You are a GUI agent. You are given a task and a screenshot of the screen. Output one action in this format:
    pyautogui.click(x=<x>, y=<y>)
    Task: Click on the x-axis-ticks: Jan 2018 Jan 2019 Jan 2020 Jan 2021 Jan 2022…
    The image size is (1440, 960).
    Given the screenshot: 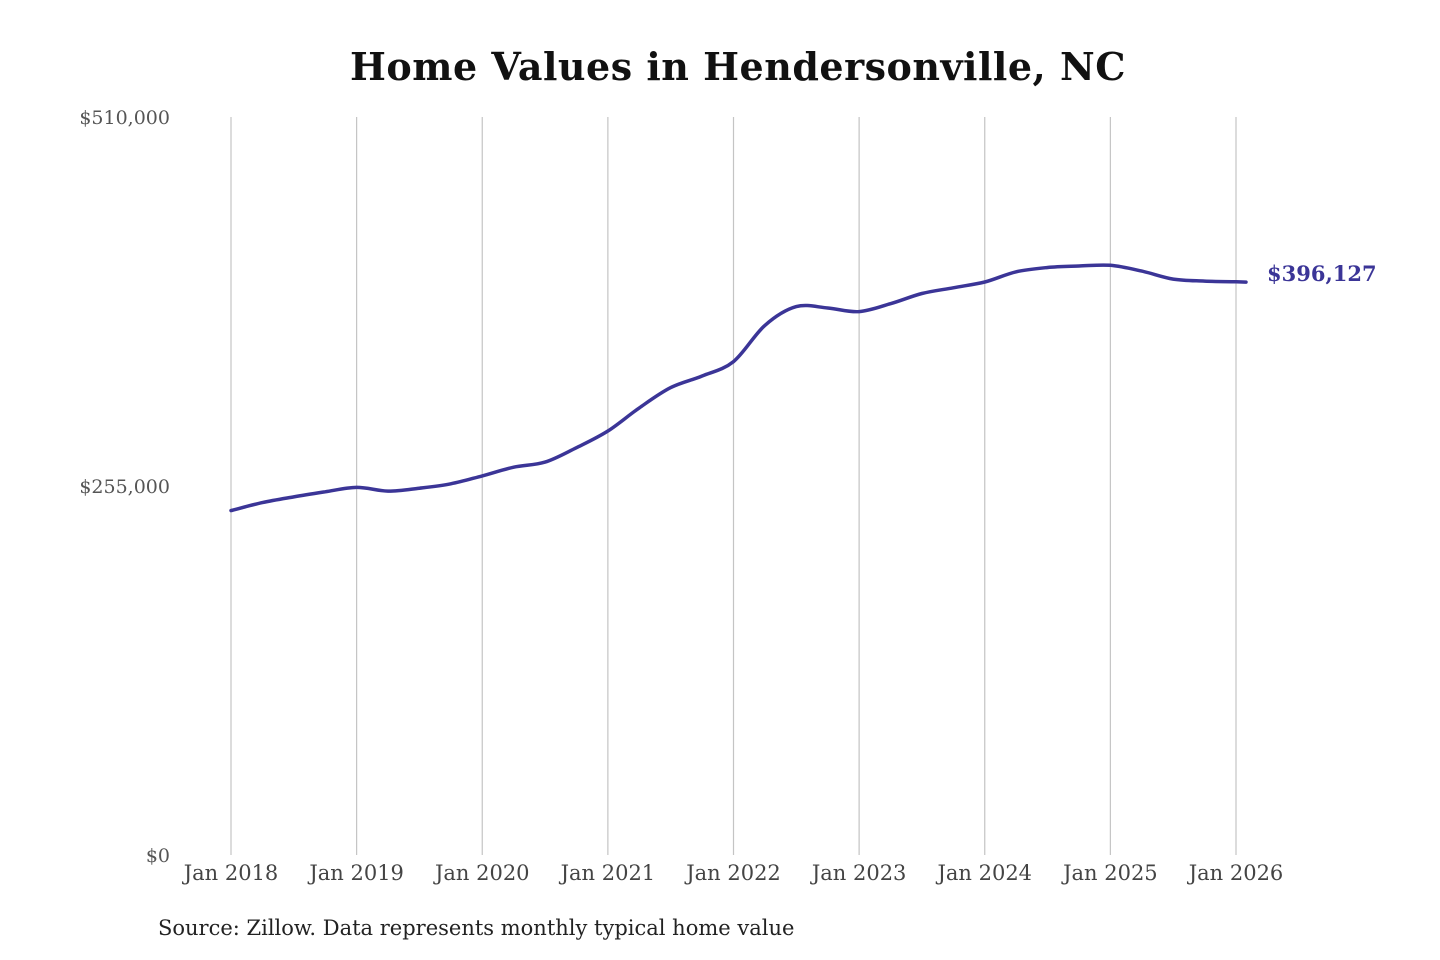 What is the action you would take?
    pyautogui.click(x=733, y=873)
    